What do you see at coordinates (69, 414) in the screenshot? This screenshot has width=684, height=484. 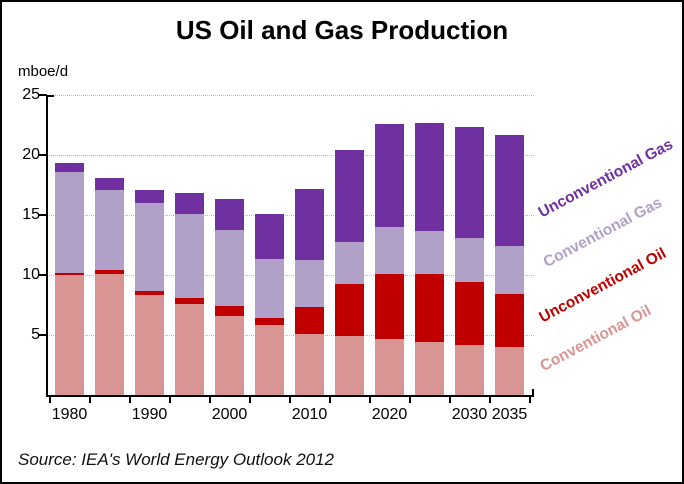 I see `x-axis-tick-label: 1980` at bounding box center [69, 414].